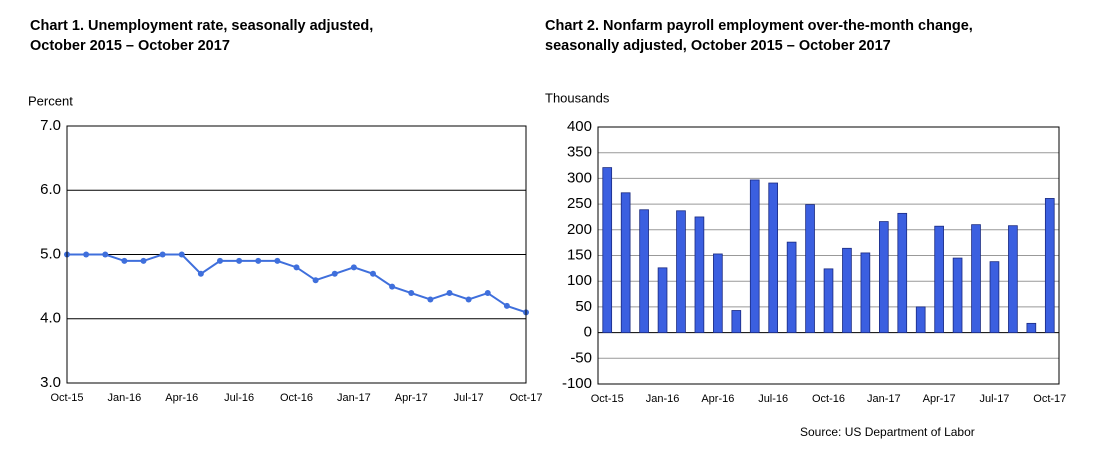 This screenshot has width=1108, height=454. What do you see at coordinates (297, 283) in the screenshot?
I see `line` at bounding box center [297, 283].